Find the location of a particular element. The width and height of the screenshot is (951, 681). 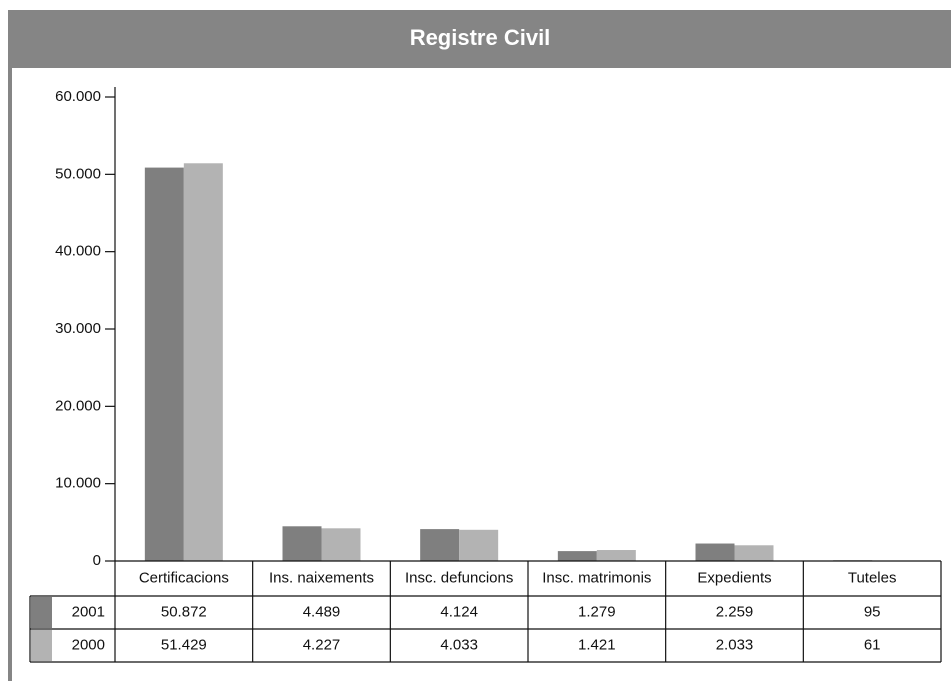

y-tick-label: 30.000 is located at coordinates (78, 328).